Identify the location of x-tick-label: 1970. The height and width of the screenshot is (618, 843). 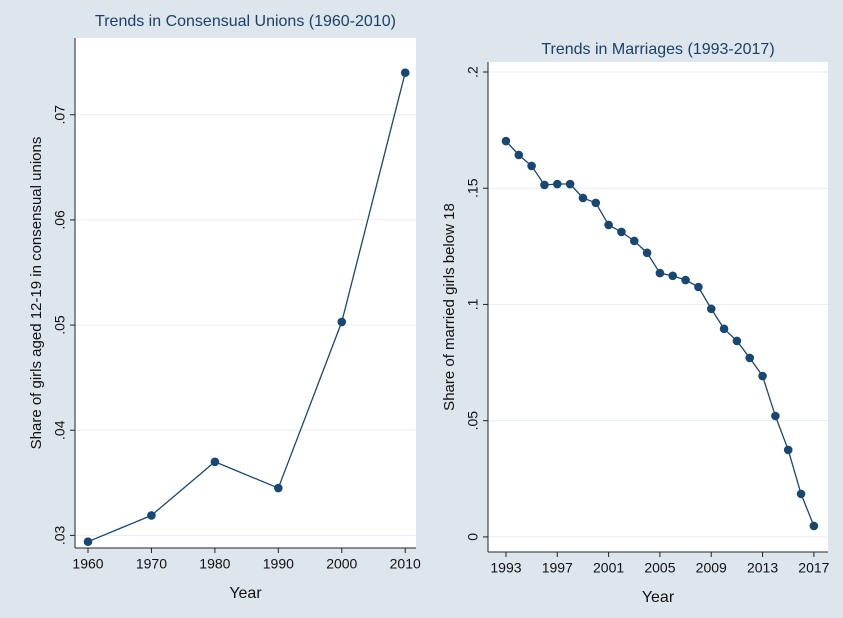
(151, 564).